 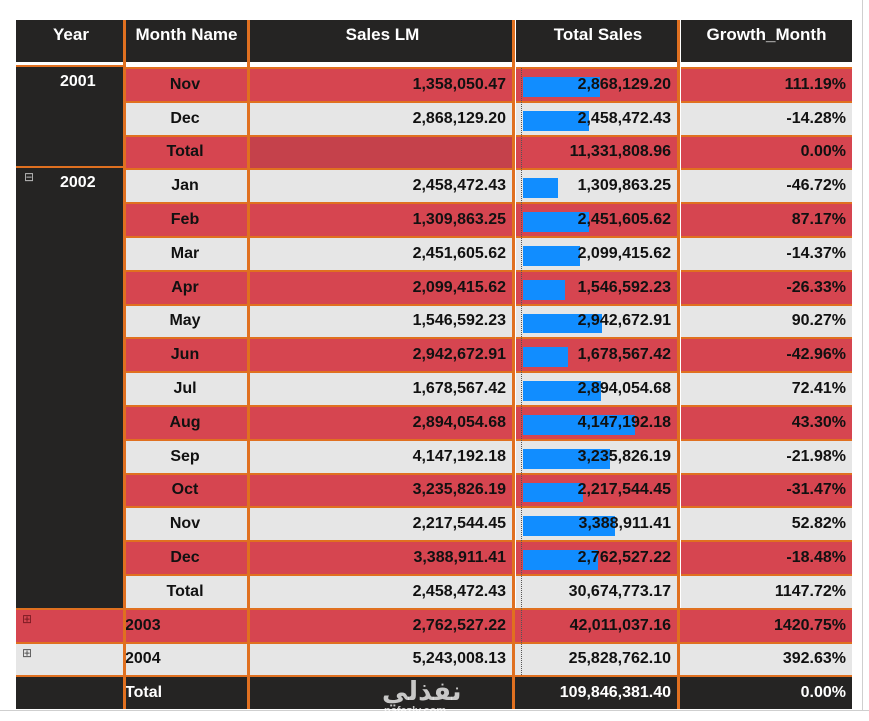 I want to click on total-sales-cell: 2,099,415.62, so click(x=596, y=253).